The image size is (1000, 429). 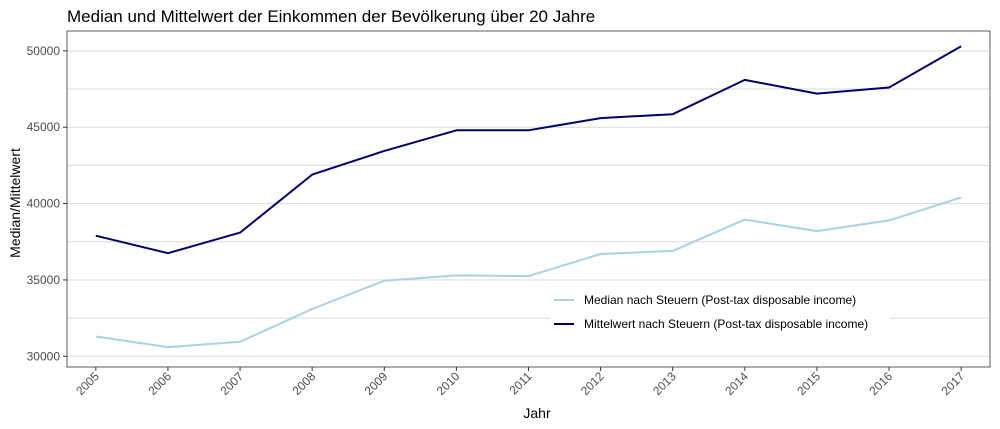 I want to click on x-tick-label: 2009, so click(x=376, y=383).